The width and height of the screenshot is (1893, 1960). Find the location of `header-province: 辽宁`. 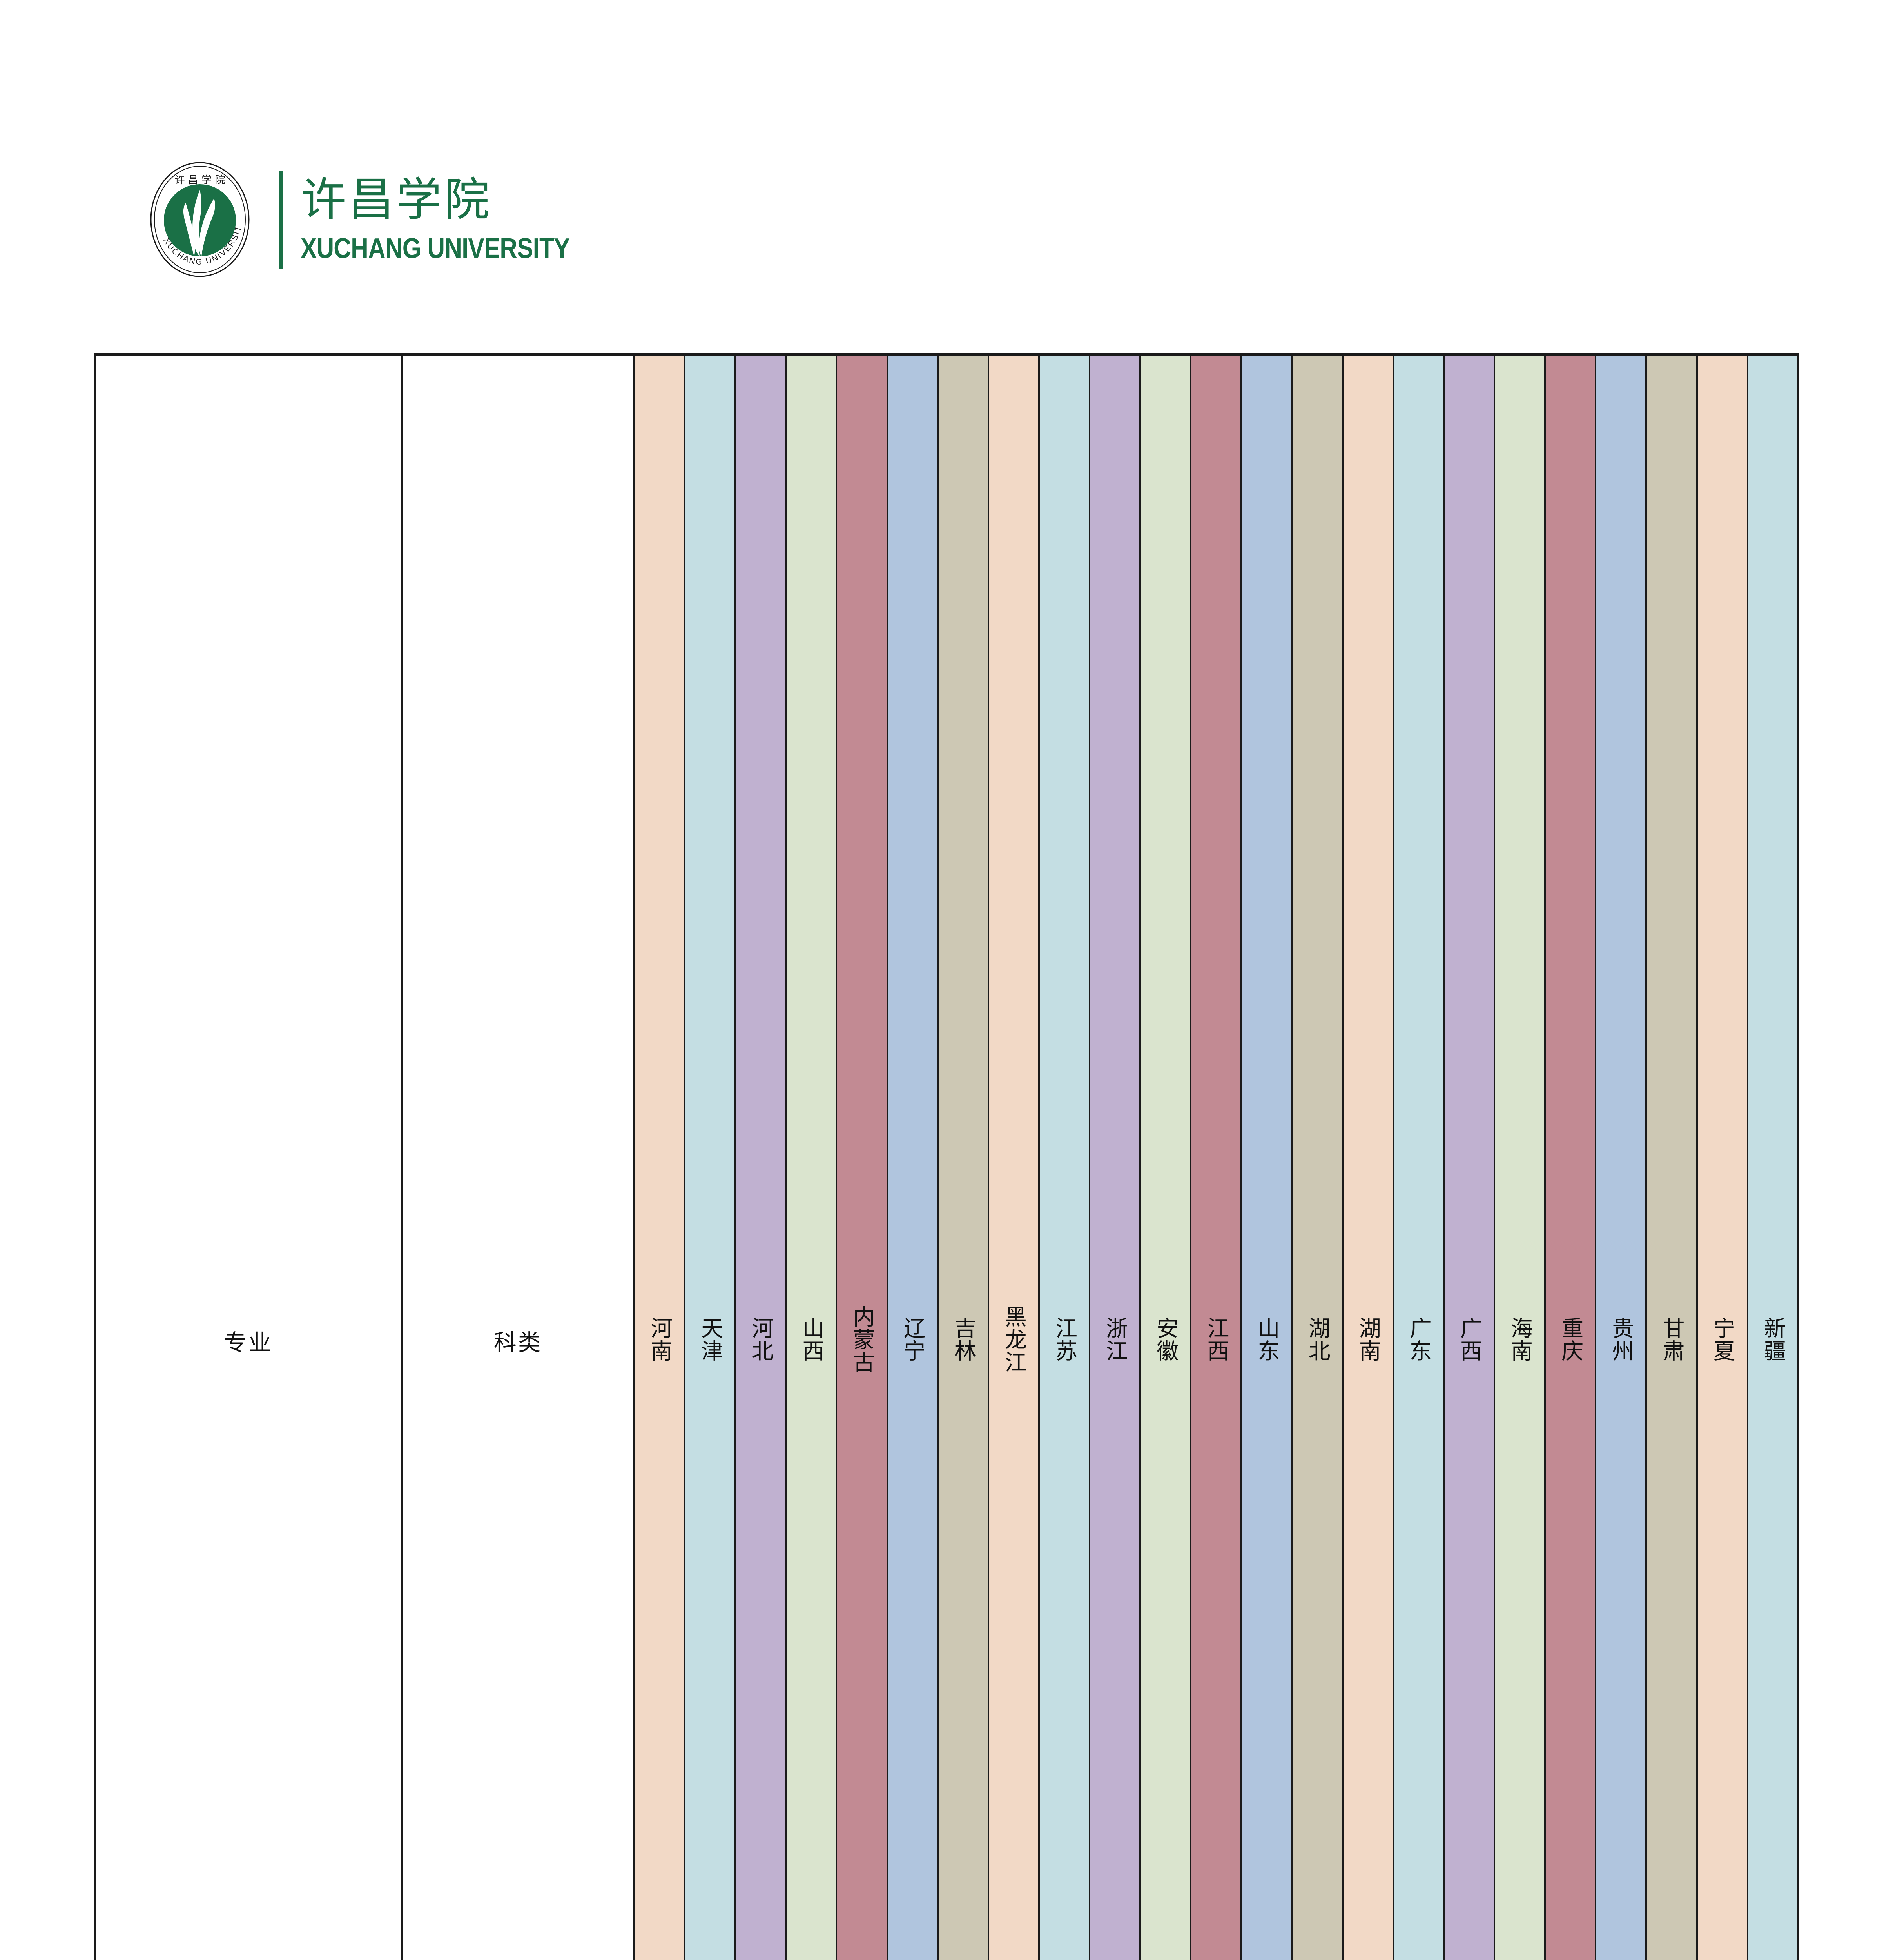

header-province: 辽宁 is located at coordinates (912, 1157).